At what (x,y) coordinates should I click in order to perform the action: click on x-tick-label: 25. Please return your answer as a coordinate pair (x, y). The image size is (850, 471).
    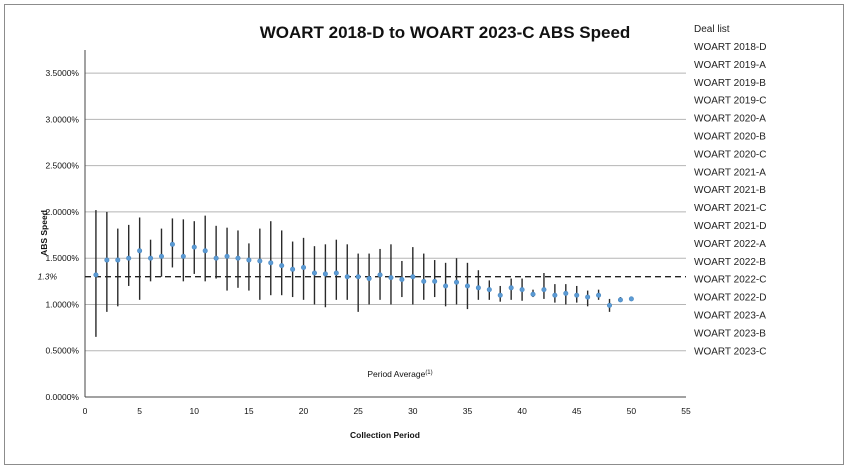
    Looking at the image, I should click on (358, 411).